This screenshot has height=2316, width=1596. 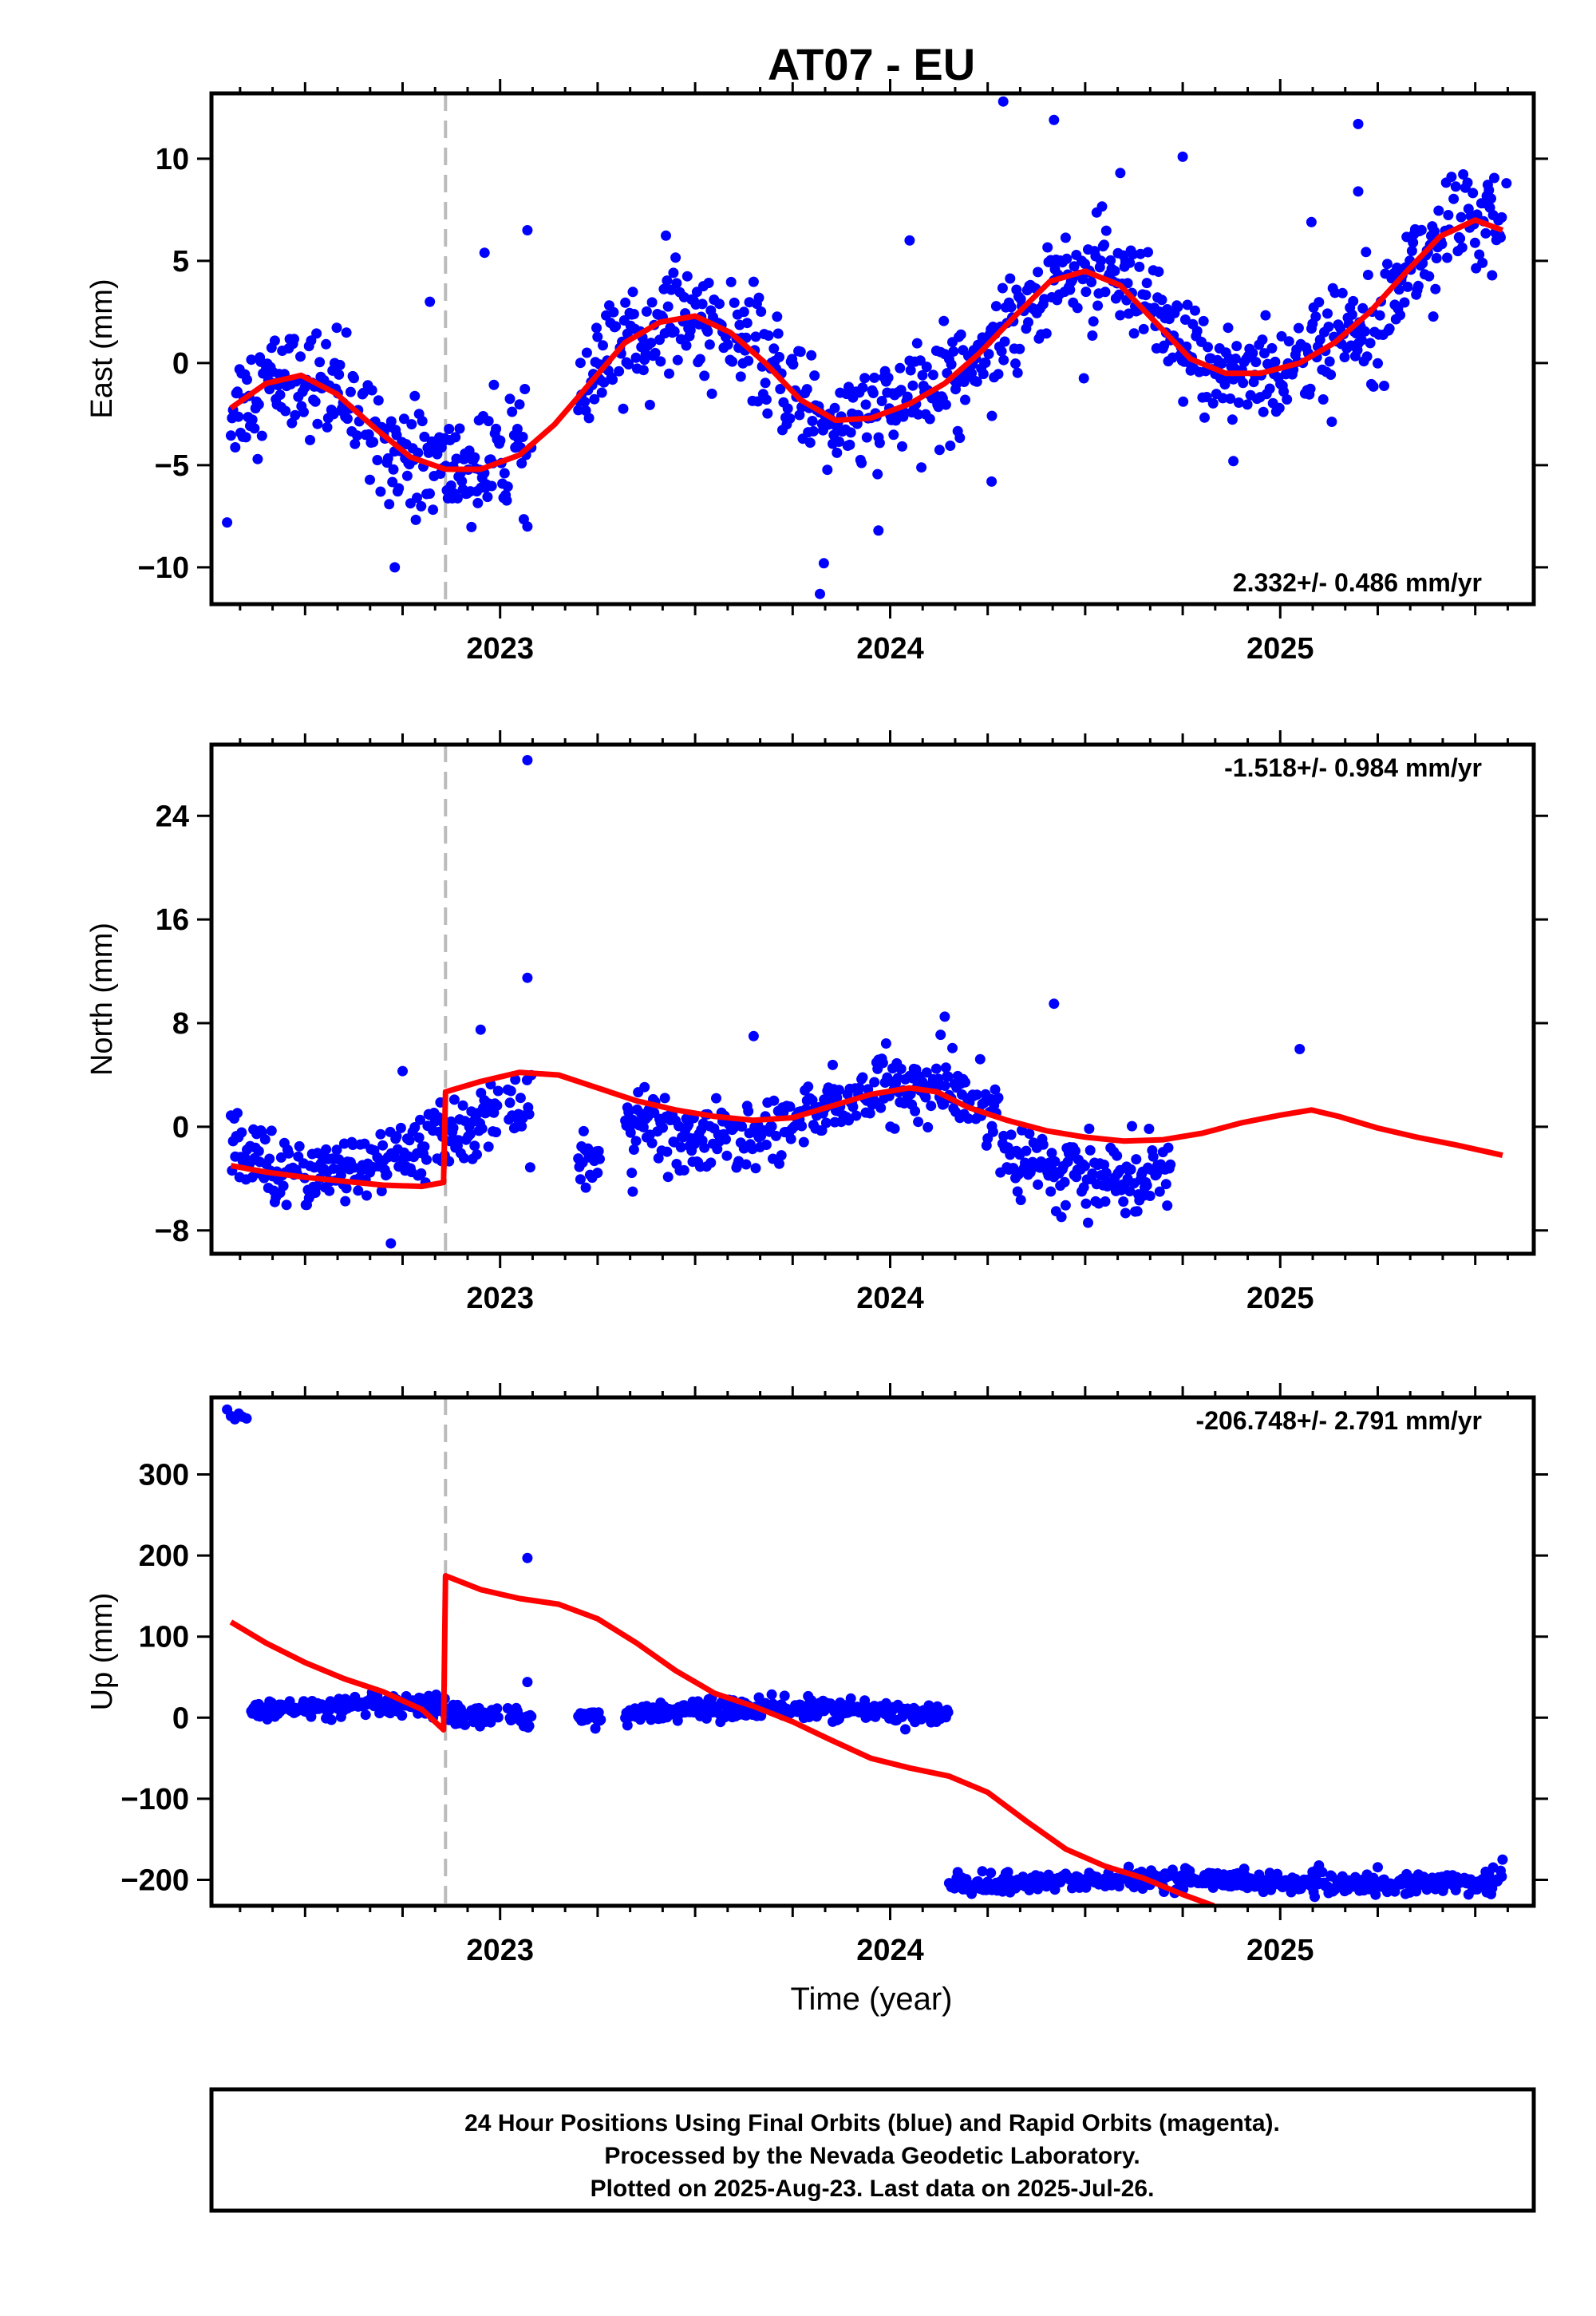 I want to click on data-points, so click(x=765, y=1002).